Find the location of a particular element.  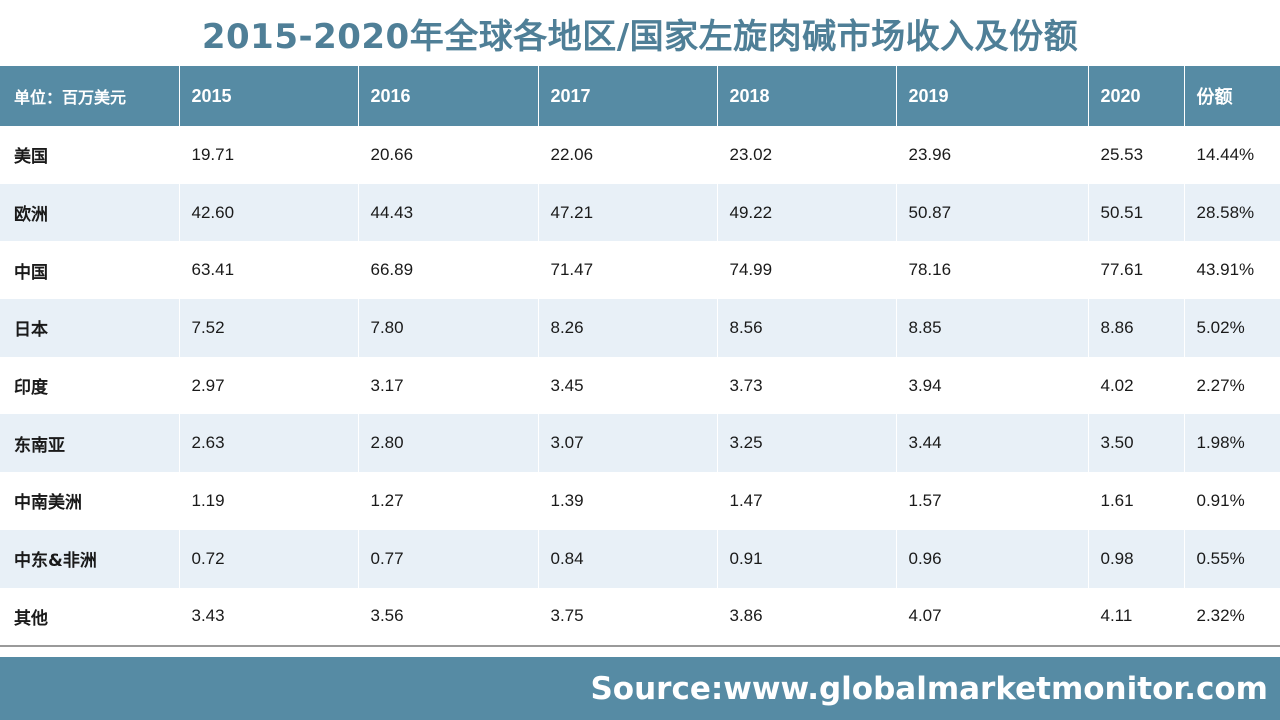

value-cell: 20.66 is located at coordinates (447, 155).